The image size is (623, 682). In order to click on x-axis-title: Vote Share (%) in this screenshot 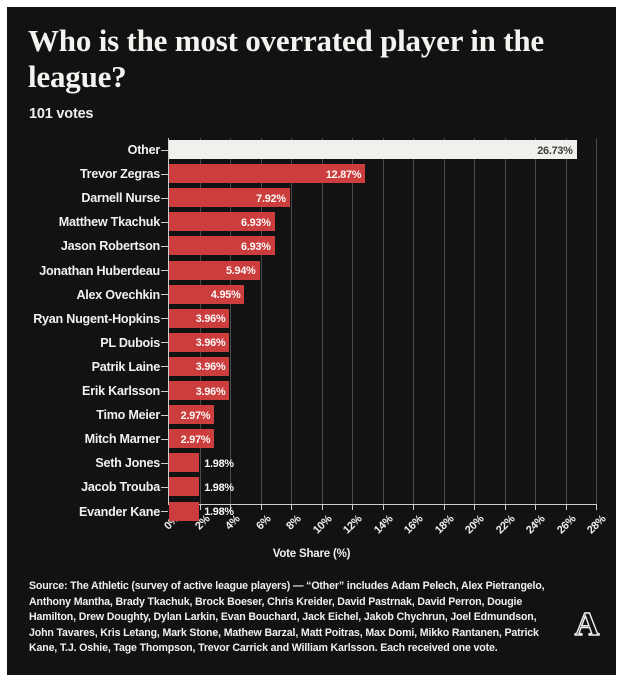, I will do `click(311, 554)`.